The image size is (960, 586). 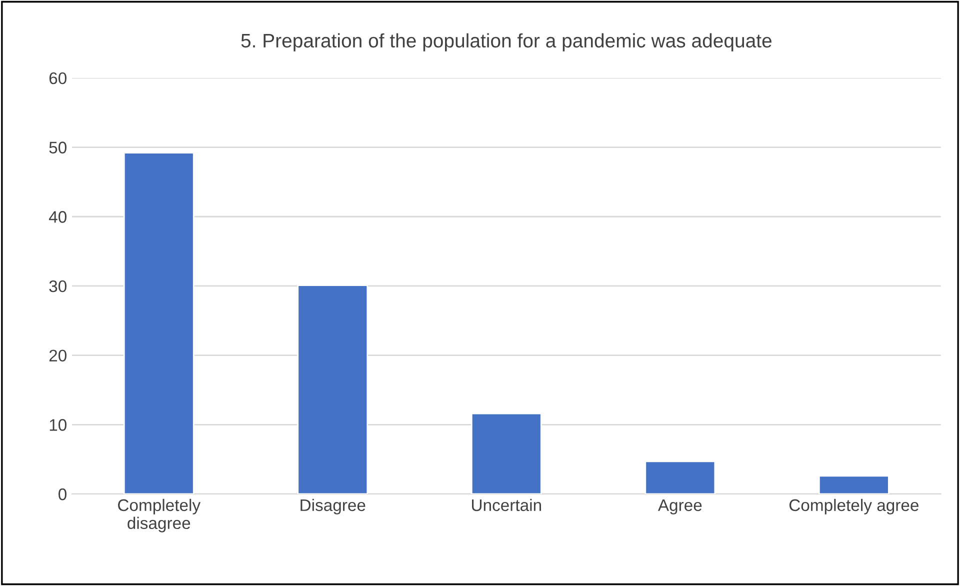 I want to click on x-tick-label: Completely agree, so click(x=853, y=506).